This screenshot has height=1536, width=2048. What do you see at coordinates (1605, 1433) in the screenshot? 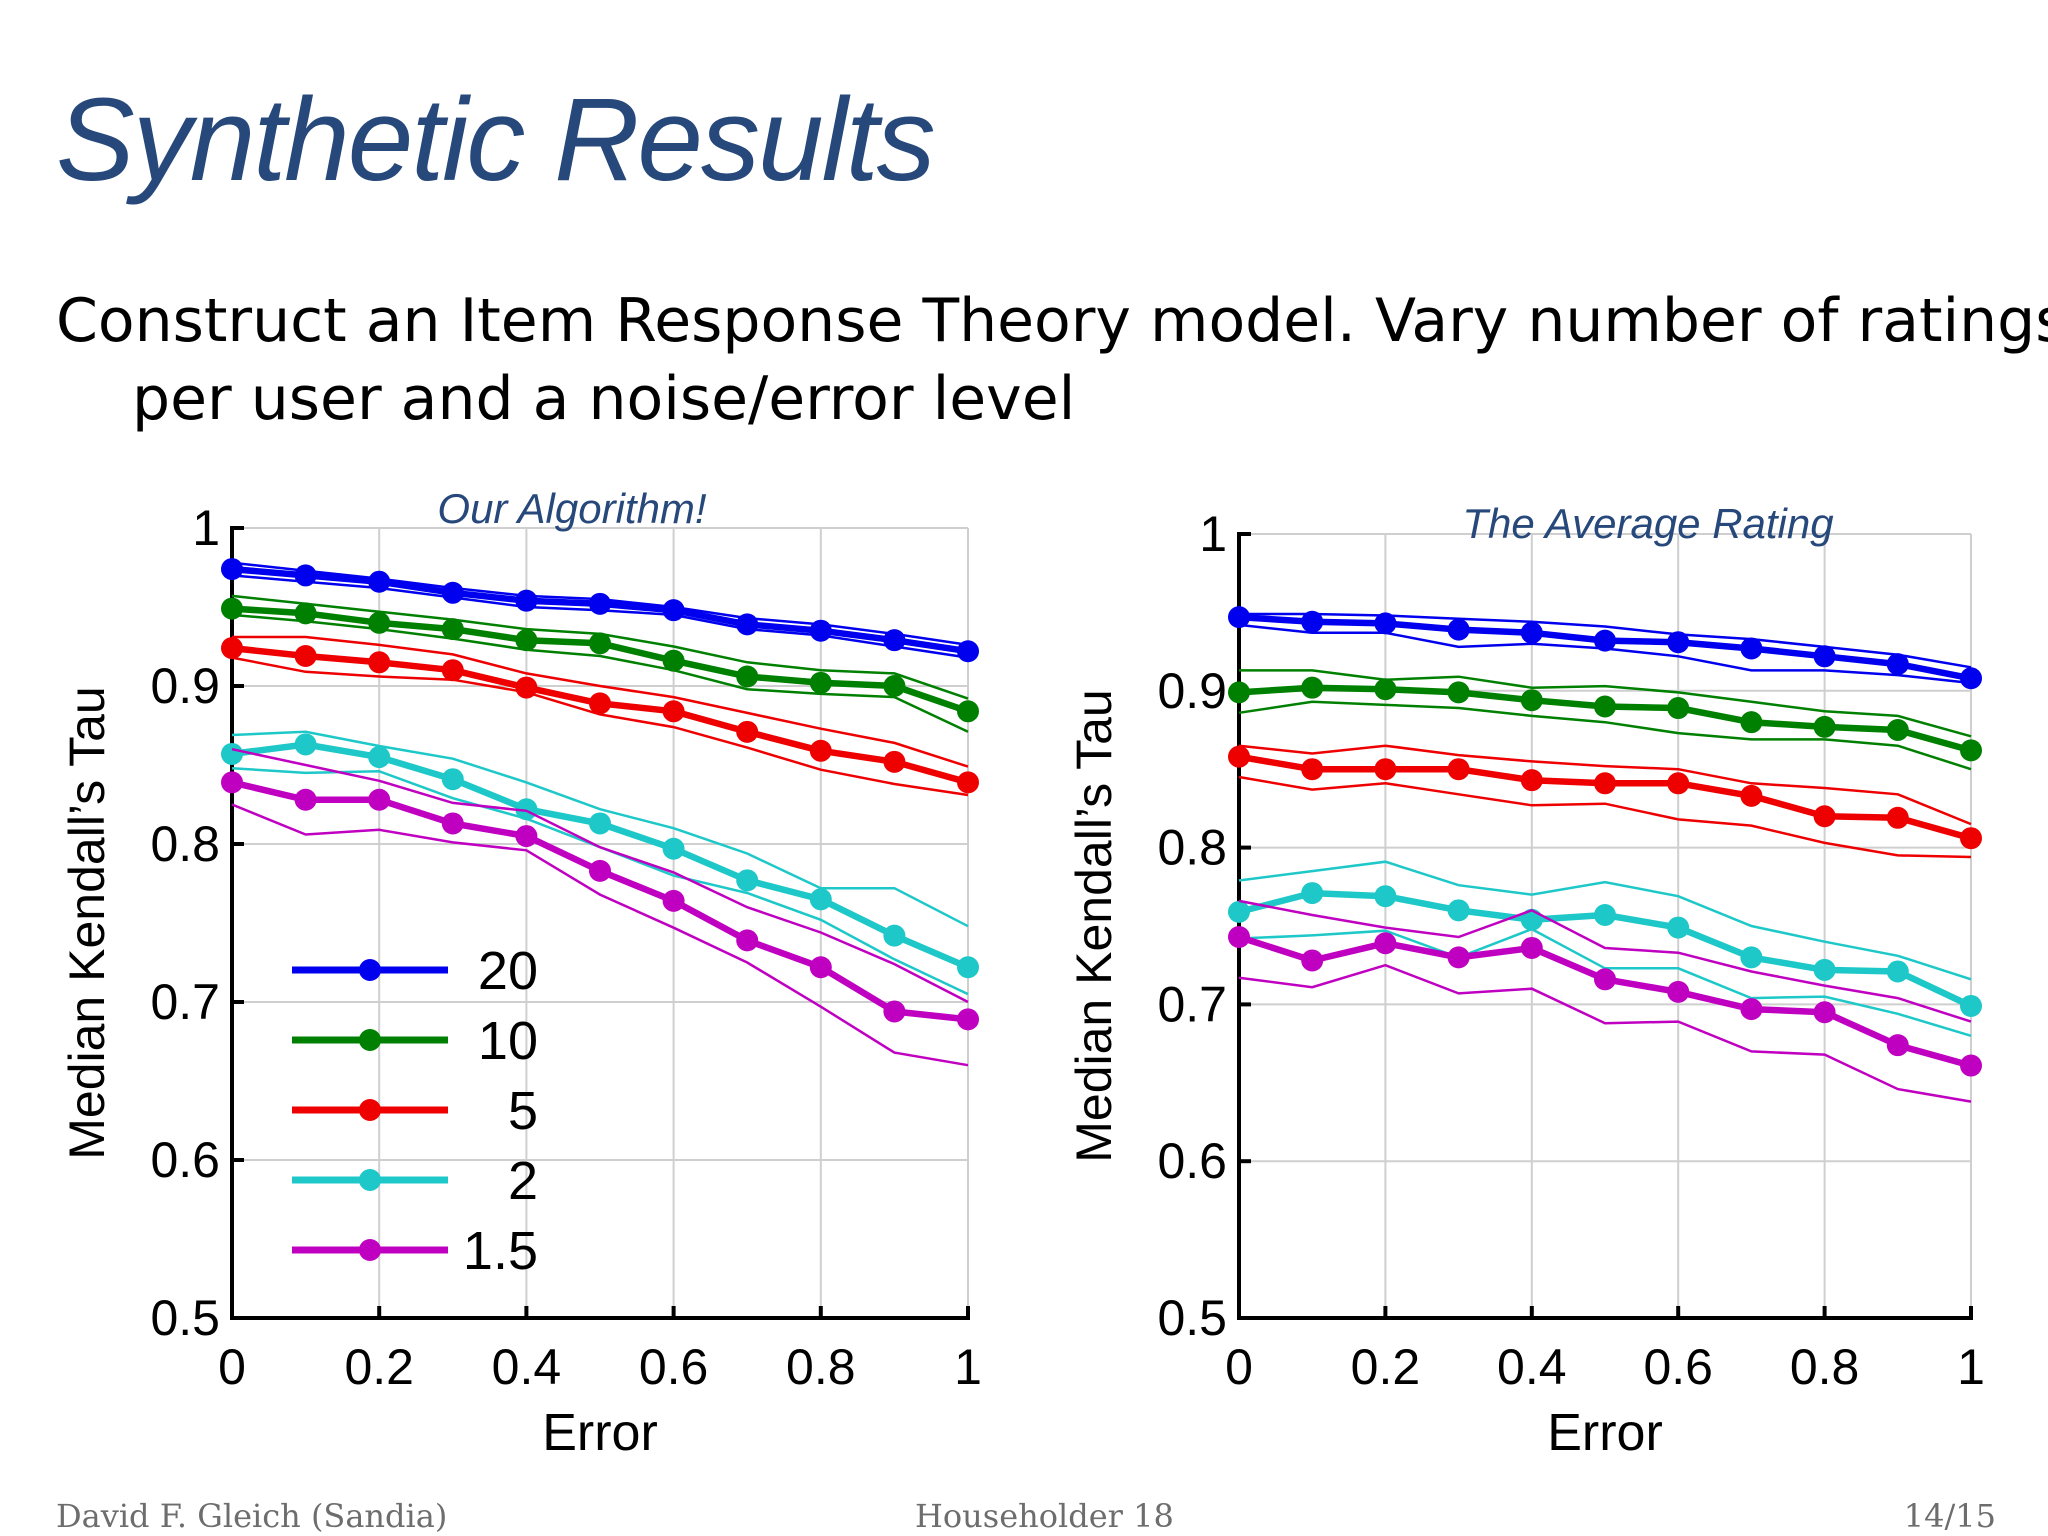
I see `x-axis-label: Error` at bounding box center [1605, 1433].